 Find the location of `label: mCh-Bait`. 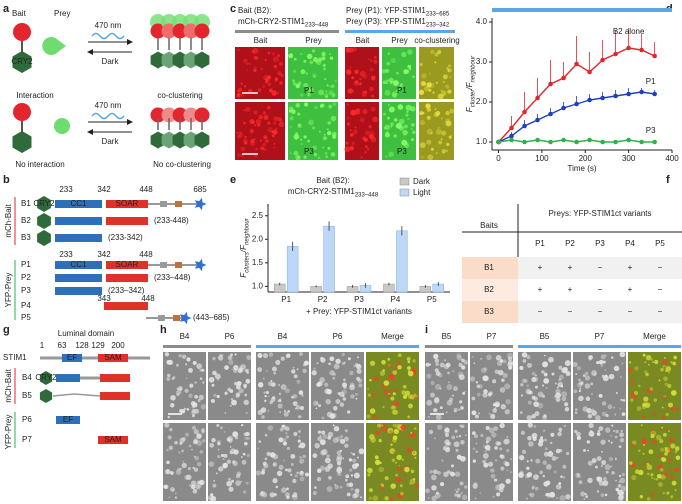

label: mCh-Bait is located at coordinates (8, 221).